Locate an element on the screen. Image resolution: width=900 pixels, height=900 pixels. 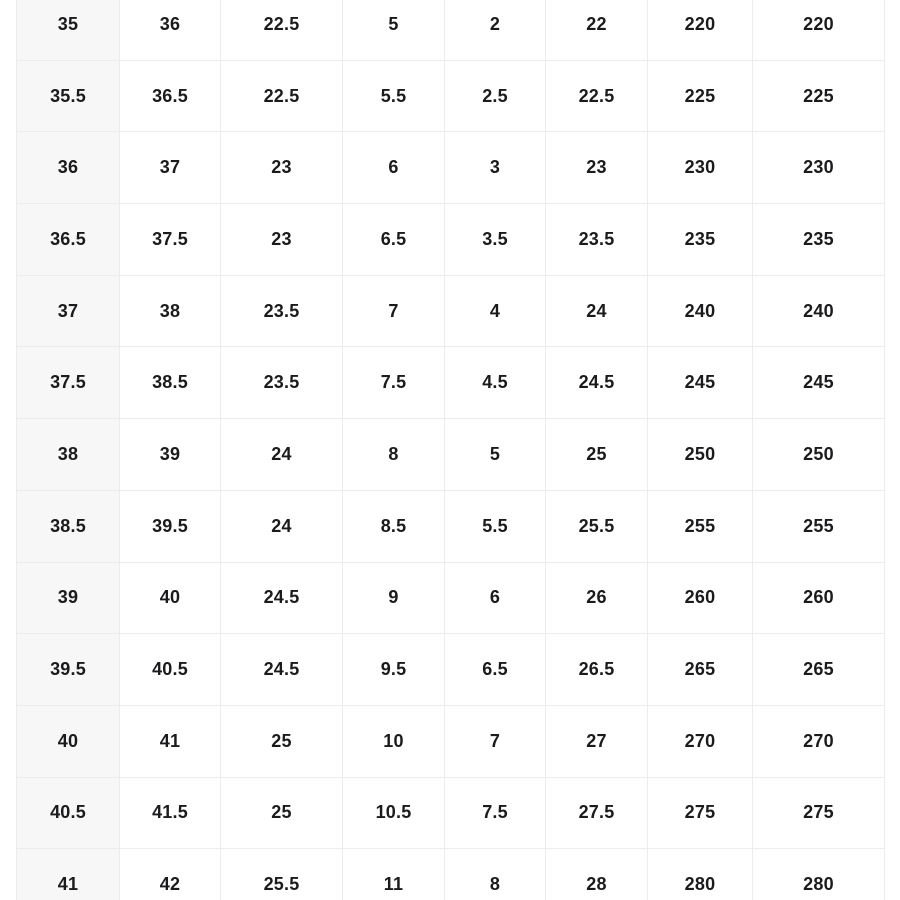
table-cell: 27.5 is located at coordinates (596, 813).